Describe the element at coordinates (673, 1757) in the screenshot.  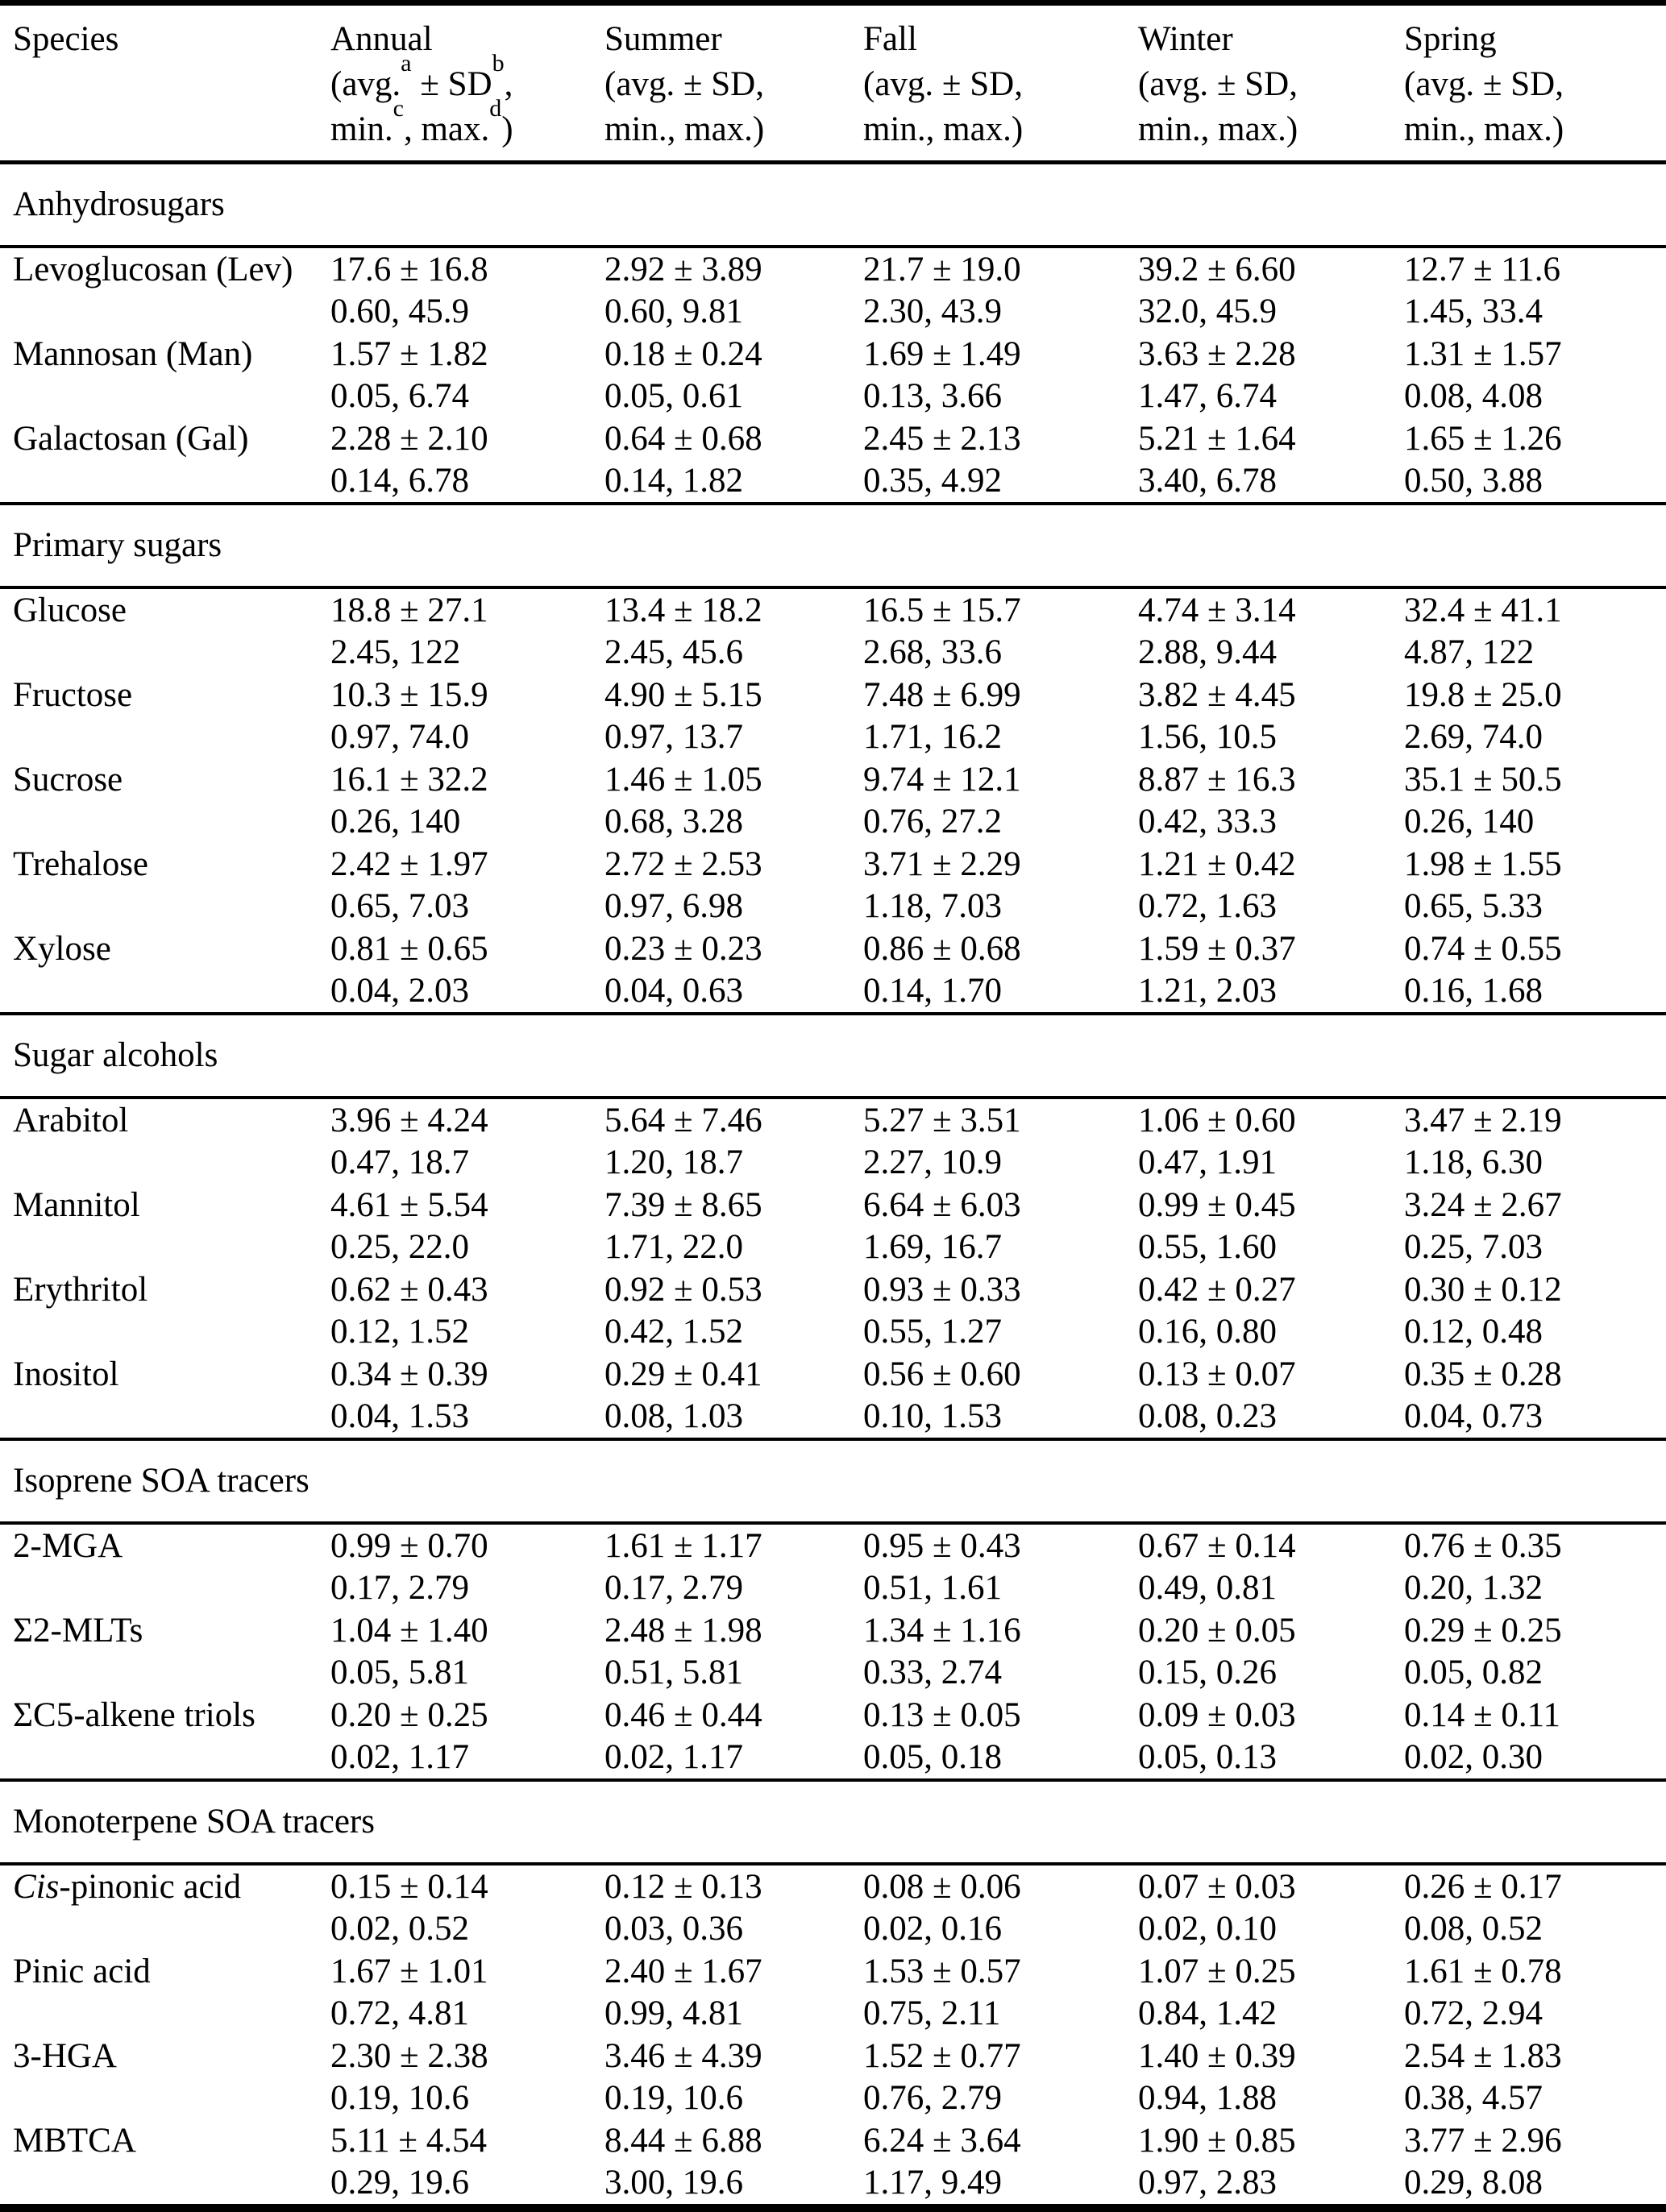
I see `min-max-value: 0.02, 1.17` at that location.